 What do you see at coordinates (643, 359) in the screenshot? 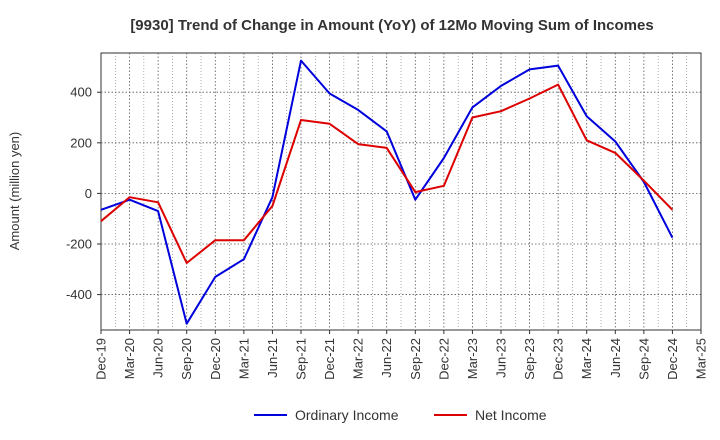
I see `x-tick-label: Sep-24` at bounding box center [643, 359].